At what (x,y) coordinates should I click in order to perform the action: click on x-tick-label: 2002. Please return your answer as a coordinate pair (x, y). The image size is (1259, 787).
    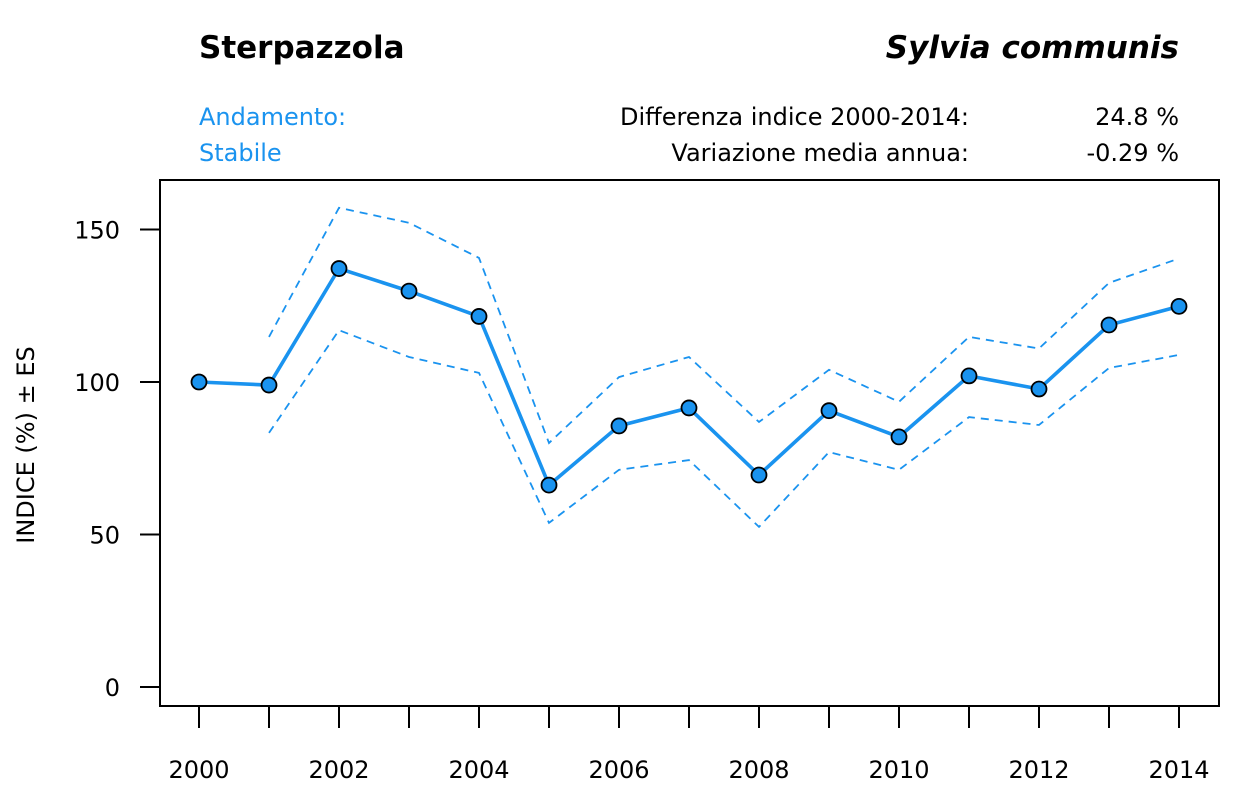
    Looking at the image, I should click on (338, 770).